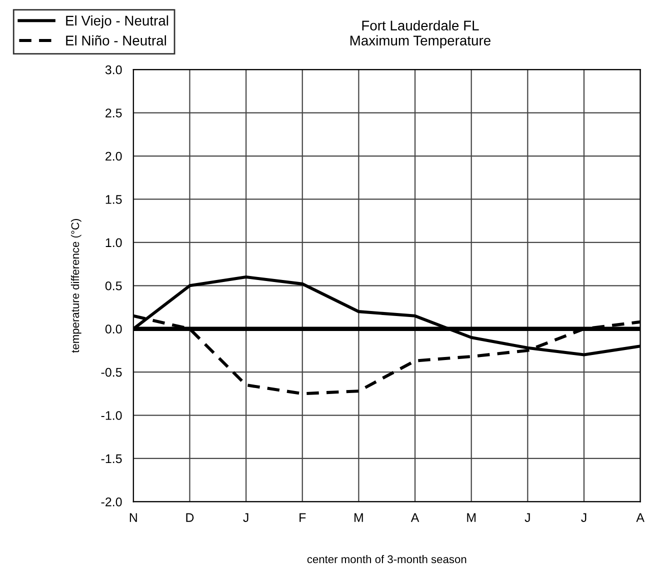 This screenshot has width=667, height=580. I want to click on x-tick-label: D, so click(190, 517).